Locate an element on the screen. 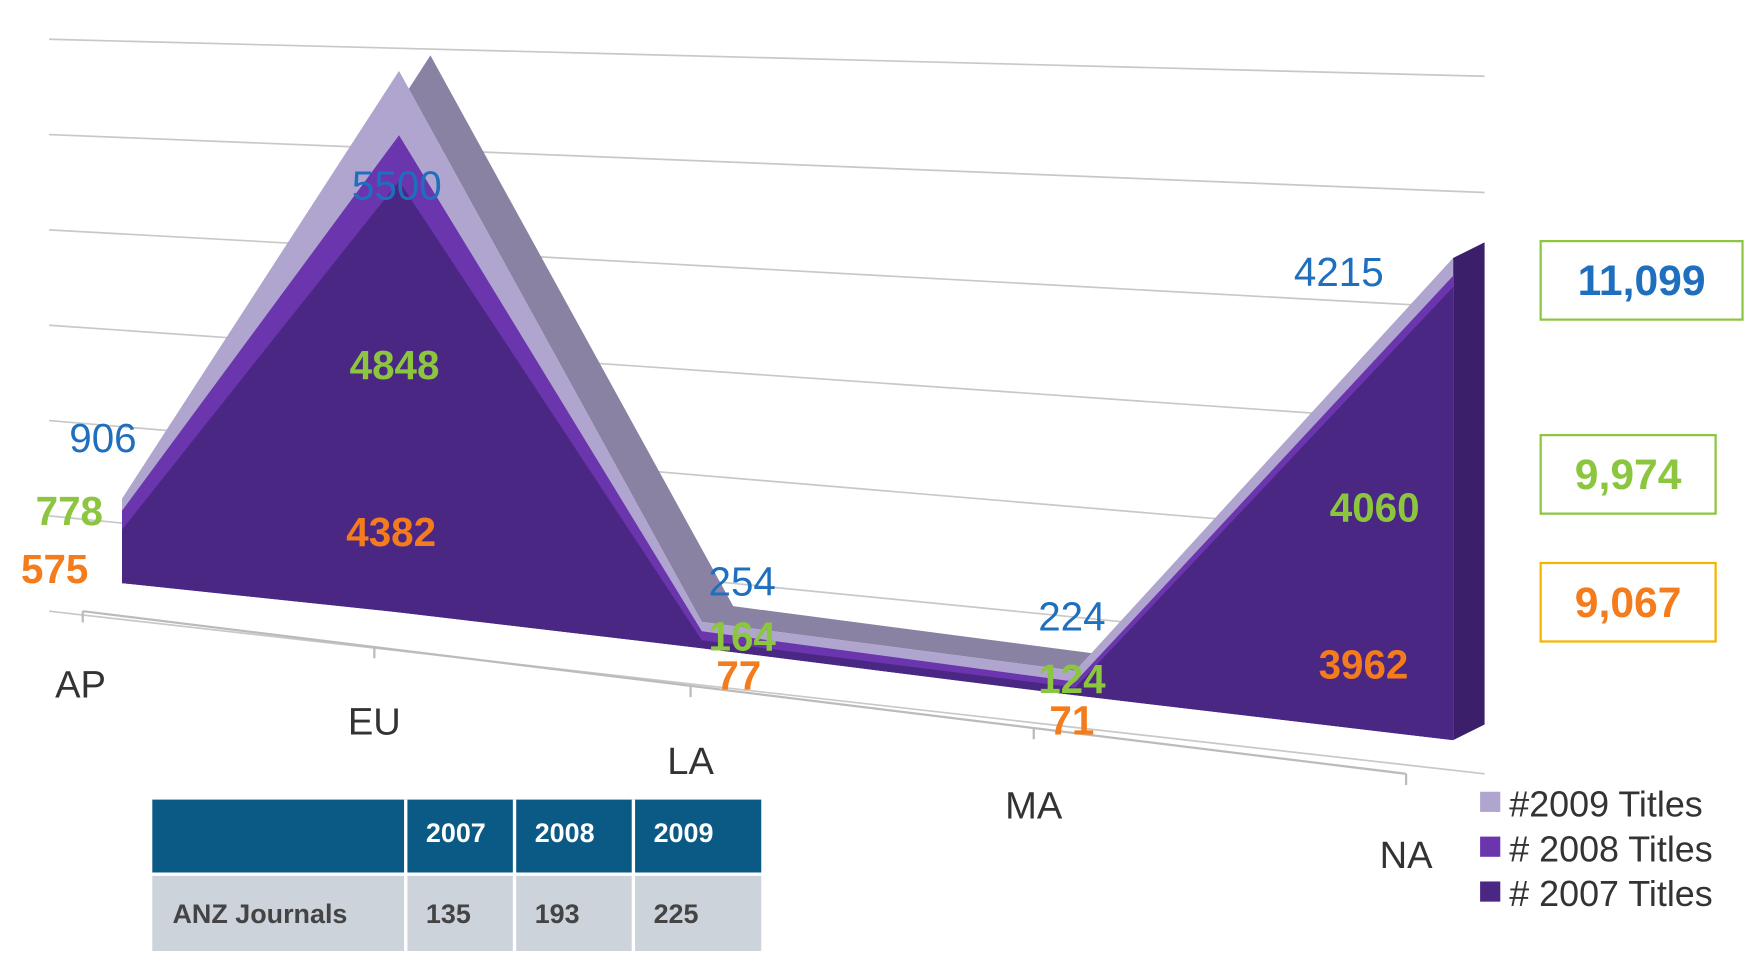  table-header: 2008 is located at coordinates (565, 833).